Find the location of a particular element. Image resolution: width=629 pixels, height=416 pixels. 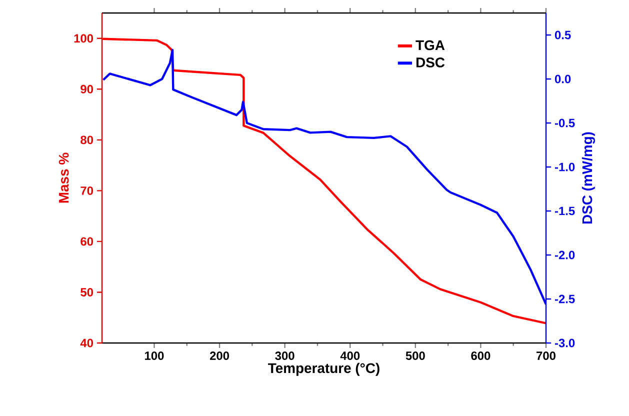

x-axis-title: Temperature (°C) is located at coordinates (324, 369).